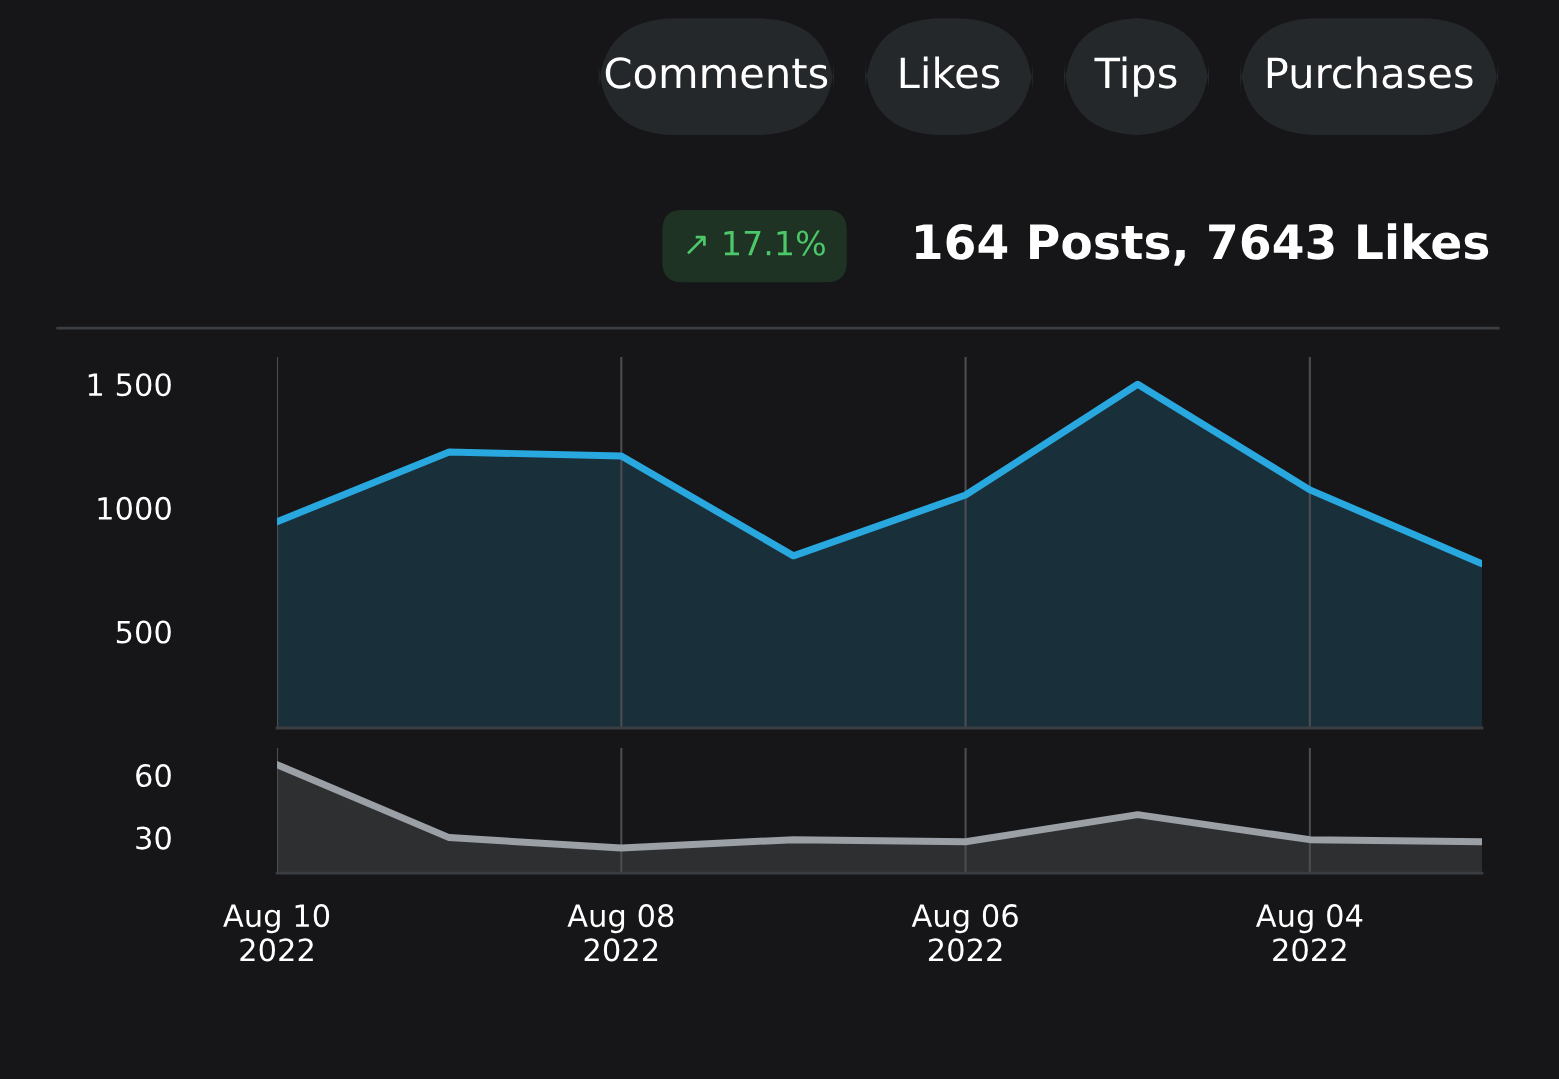  What do you see at coordinates (950, 72) in the screenshot?
I see `text: Likes` at bounding box center [950, 72].